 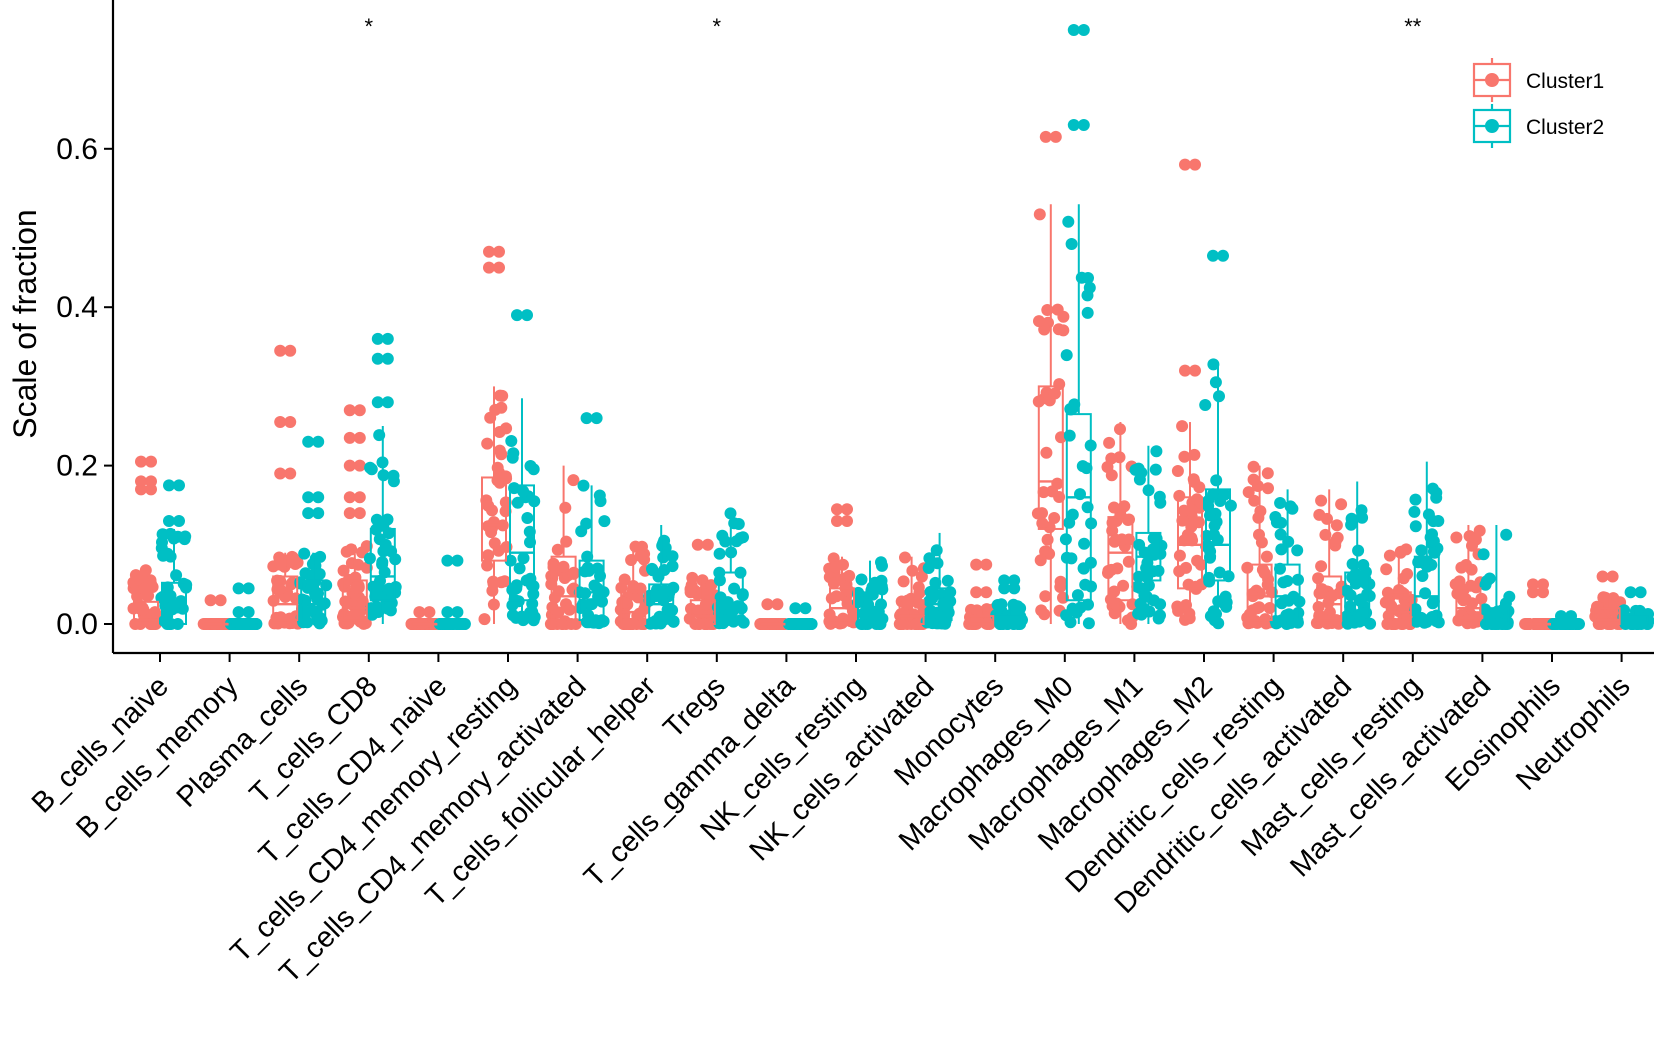 What do you see at coordinates (77, 624) in the screenshot?
I see `y-tick-label: 0.0` at bounding box center [77, 624].